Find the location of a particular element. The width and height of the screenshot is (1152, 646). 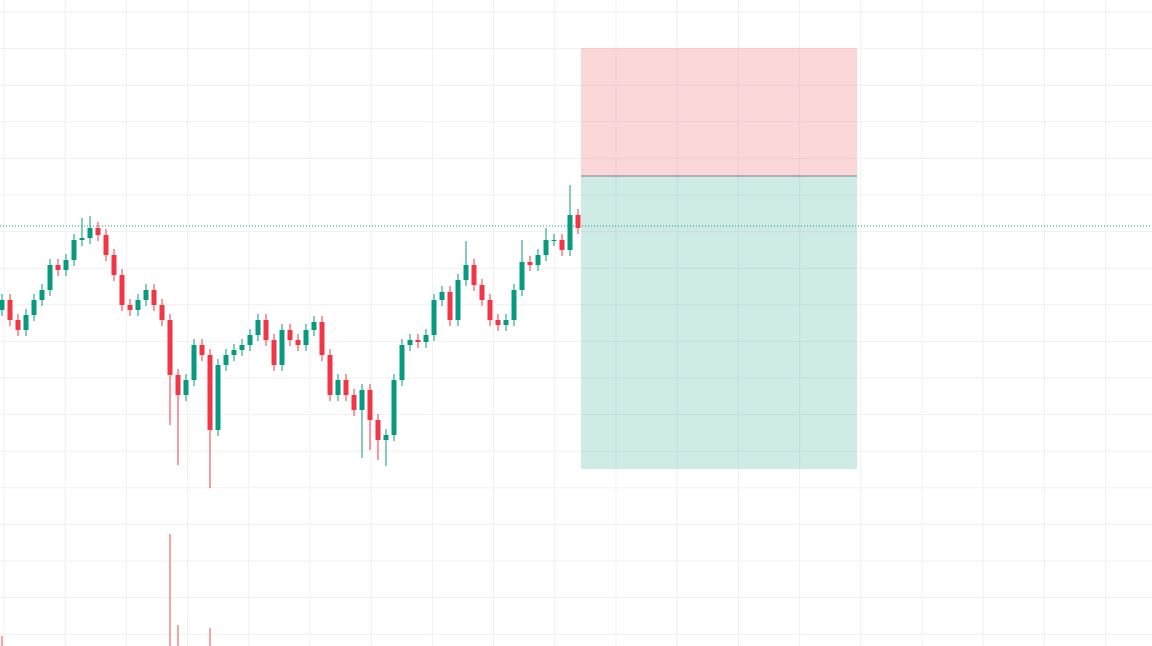

target-zone is located at coordinates (719, 322).